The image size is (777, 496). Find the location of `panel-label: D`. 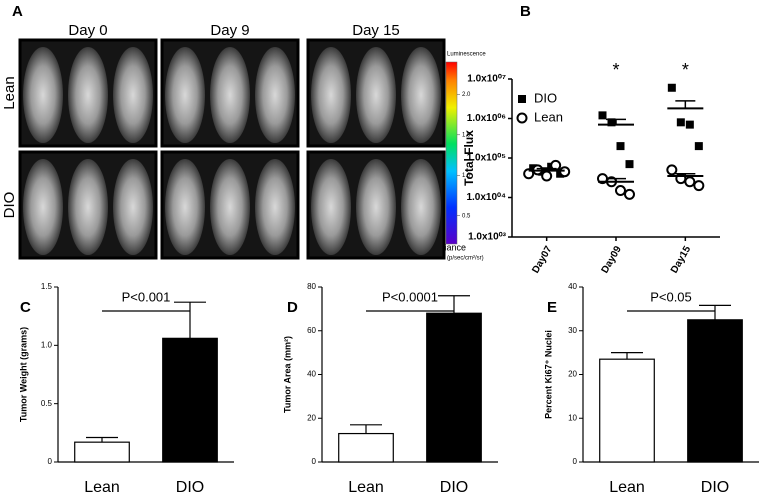

panel-label: D is located at coordinates (292, 307).